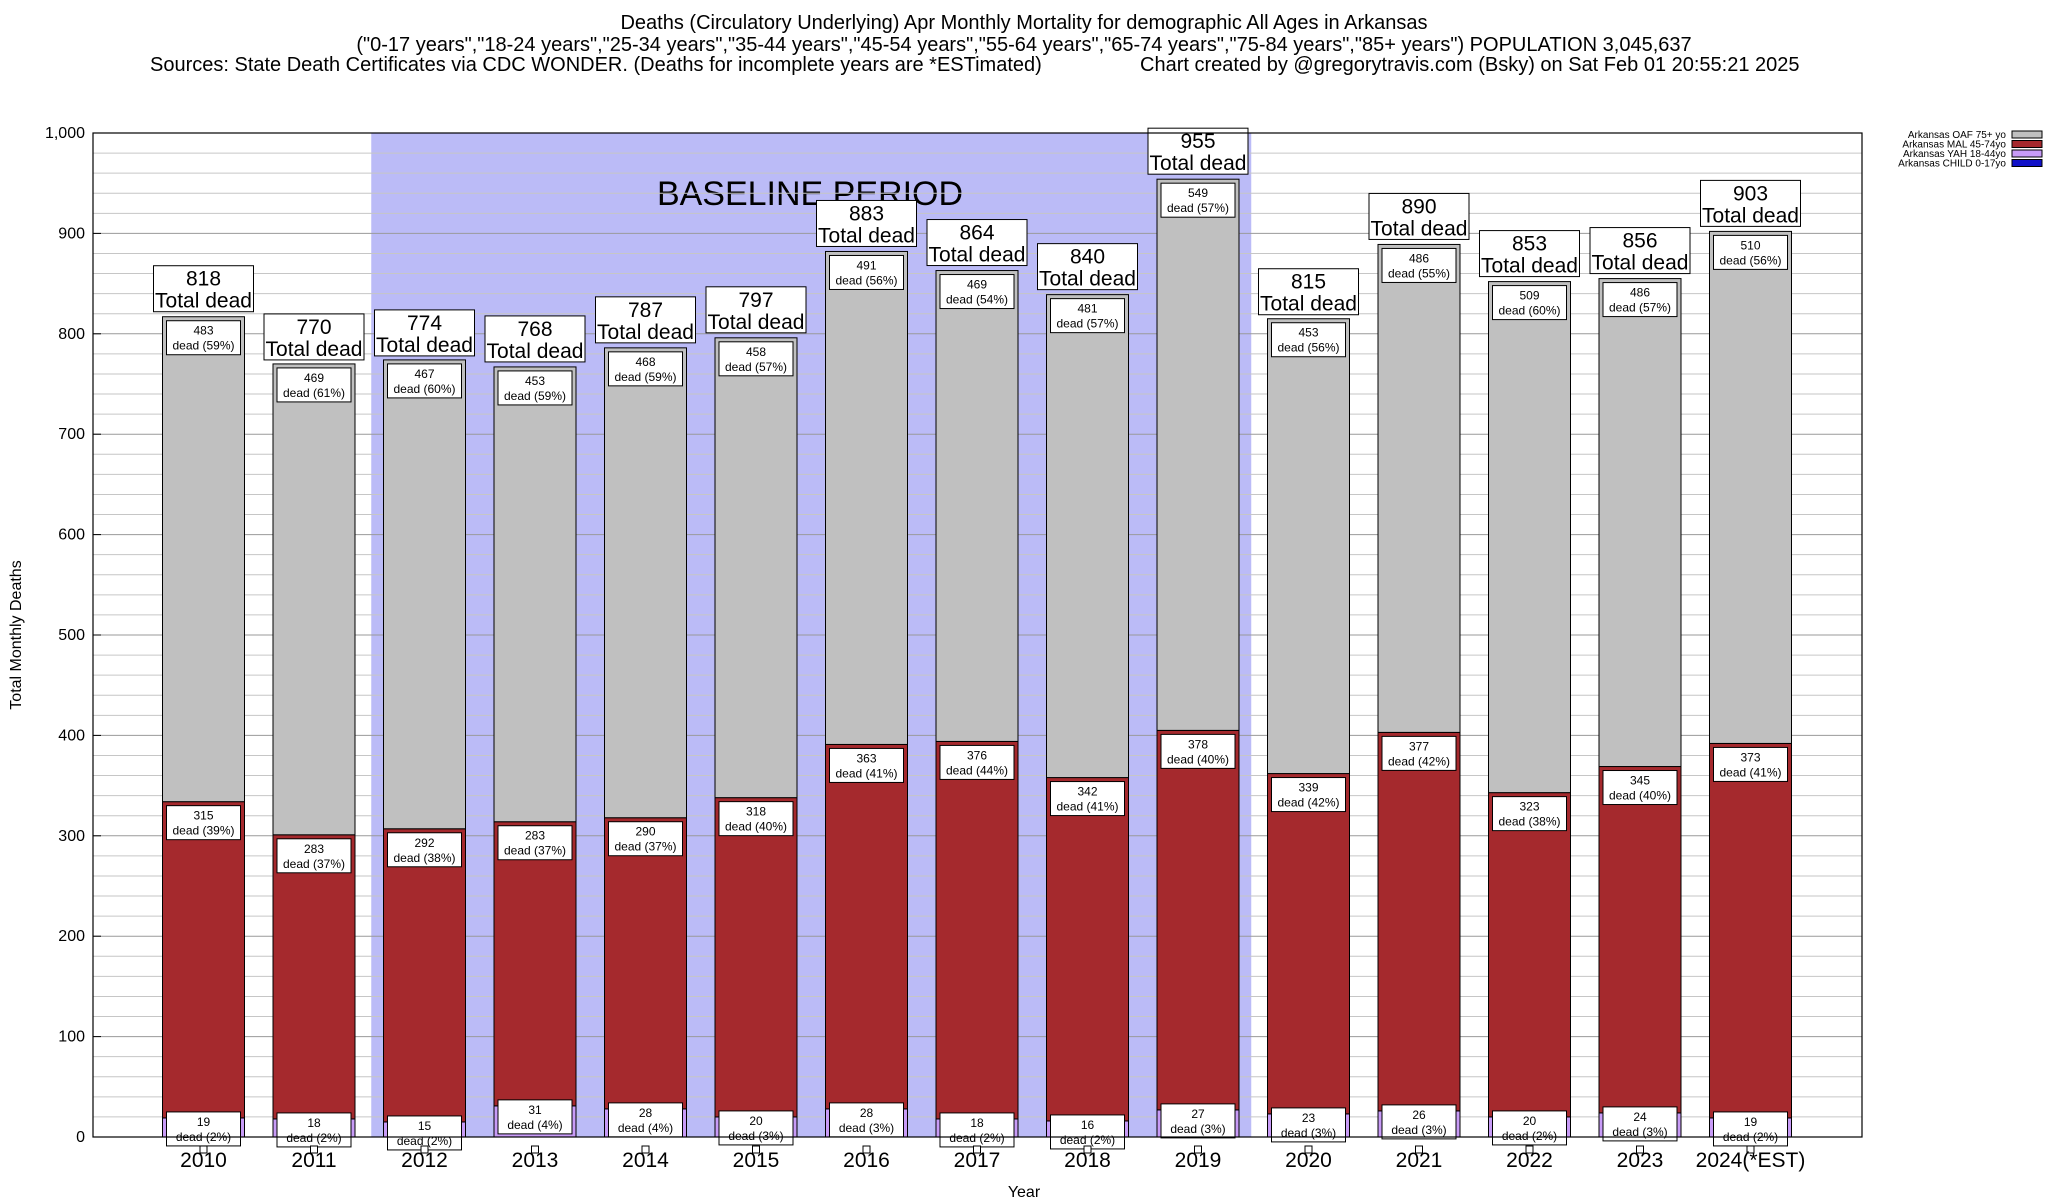 The image size is (2048, 1200). Describe the element at coordinates (977, 755) in the screenshot. I see `segment-value-label: 376` at that location.